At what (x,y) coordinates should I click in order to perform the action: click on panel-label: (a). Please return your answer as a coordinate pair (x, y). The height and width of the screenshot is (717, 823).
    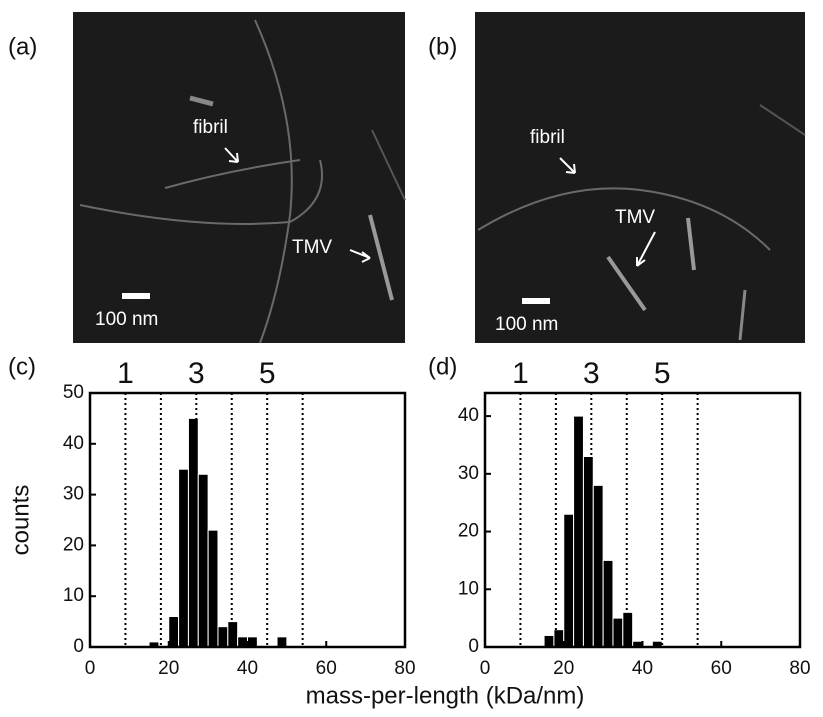
    Looking at the image, I should click on (22, 46).